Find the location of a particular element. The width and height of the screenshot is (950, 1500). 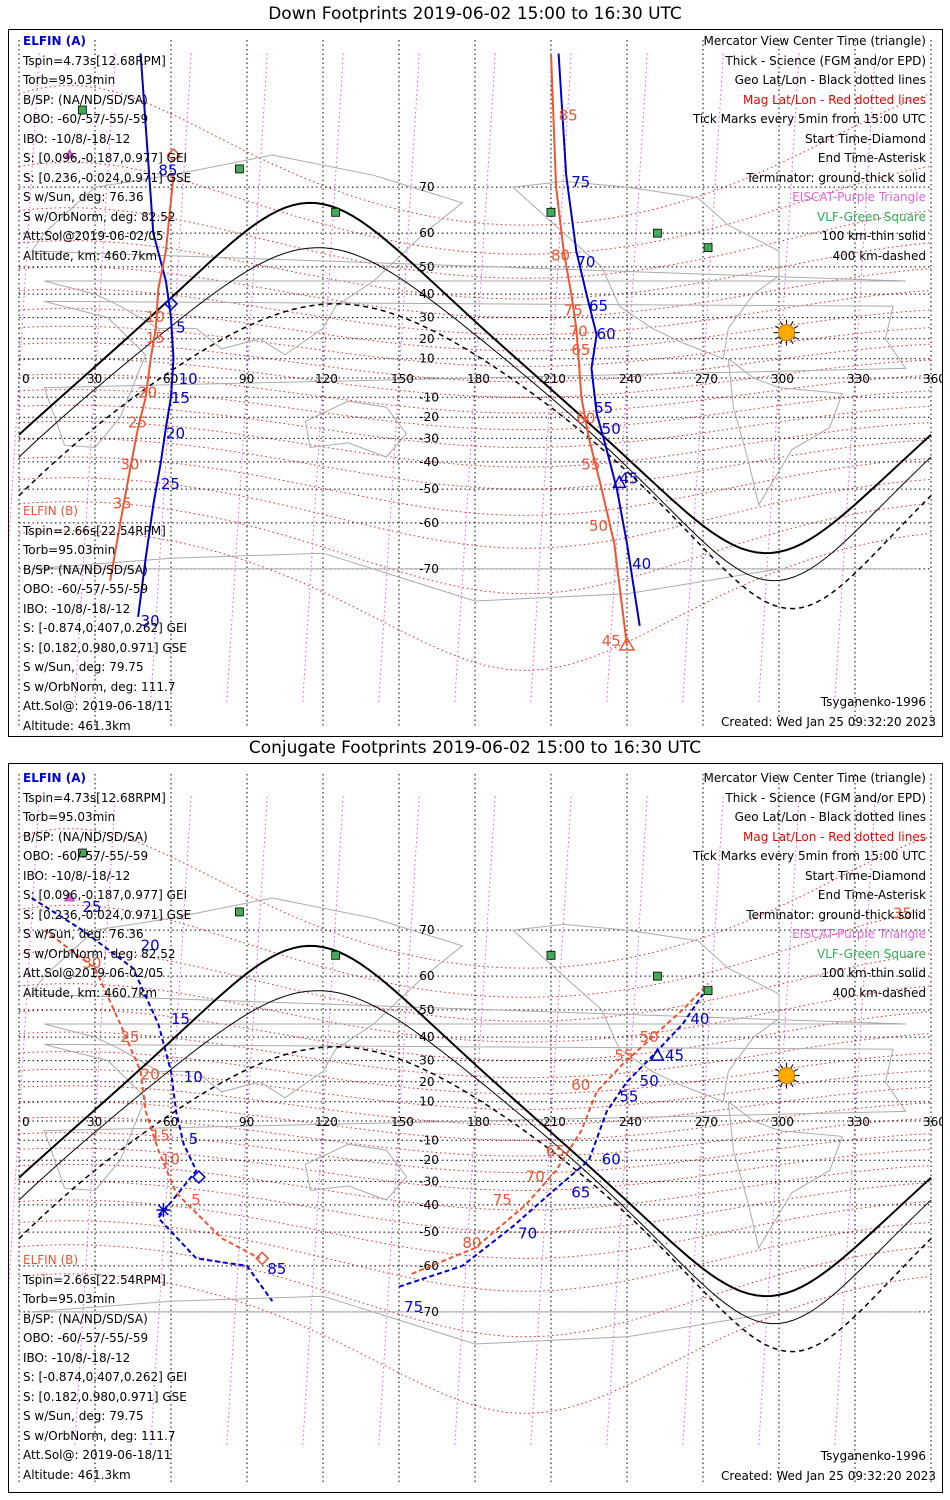

x-tick-label: 270 is located at coordinates (706, 1122).